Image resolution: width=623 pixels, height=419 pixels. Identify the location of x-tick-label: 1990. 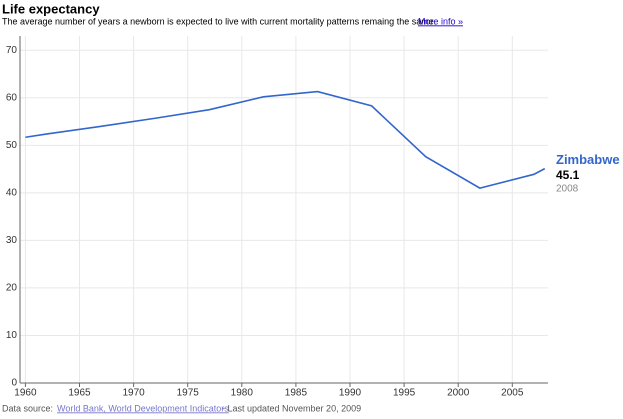
(350, 393).